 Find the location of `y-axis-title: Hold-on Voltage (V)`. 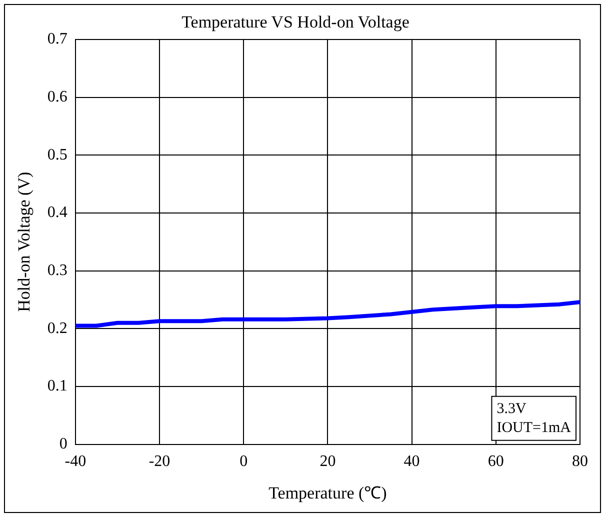

y-axis-title: Hold-on Voltage (V) is located at coordinates (24, 242).